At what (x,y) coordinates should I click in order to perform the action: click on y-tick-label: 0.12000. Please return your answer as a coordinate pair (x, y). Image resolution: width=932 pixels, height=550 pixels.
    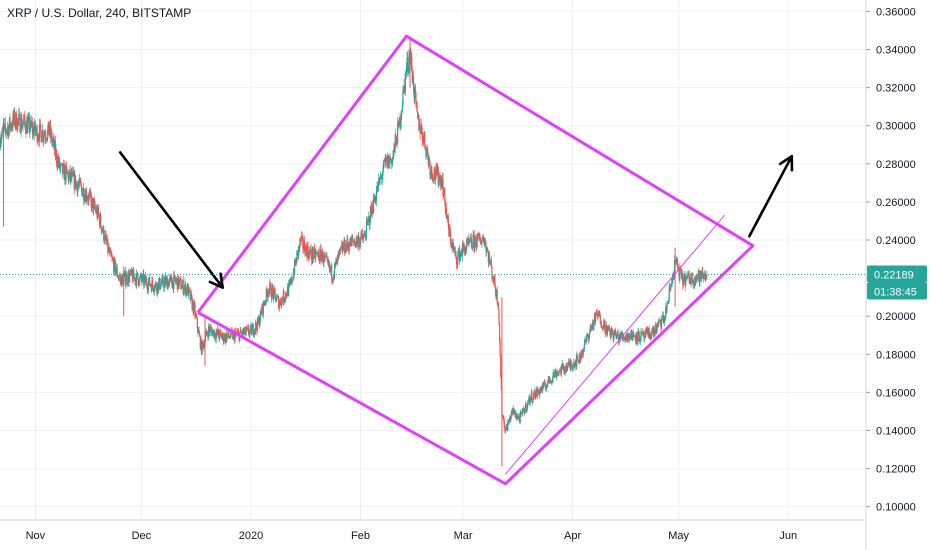
    Looking at the image, I should click on (896, 470).